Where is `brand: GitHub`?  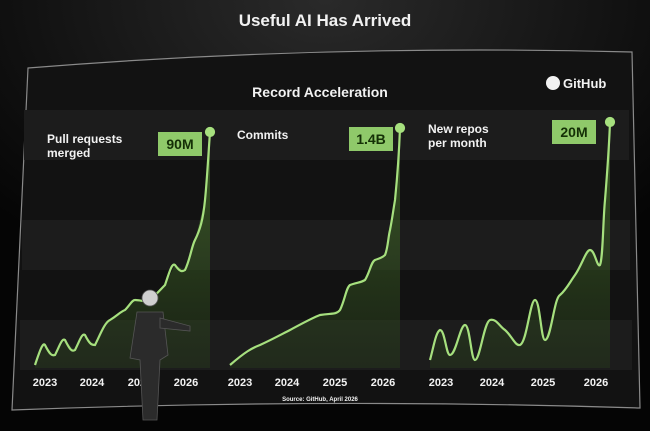 brand: GitHub is located at coordinates (576, 83).